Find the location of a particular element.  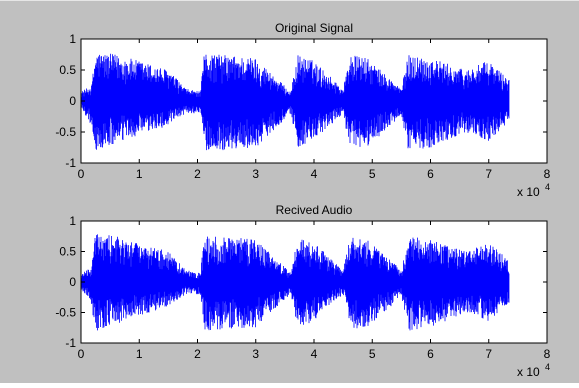

axes-title: Recived Audio is located at coordinates (314, 210).